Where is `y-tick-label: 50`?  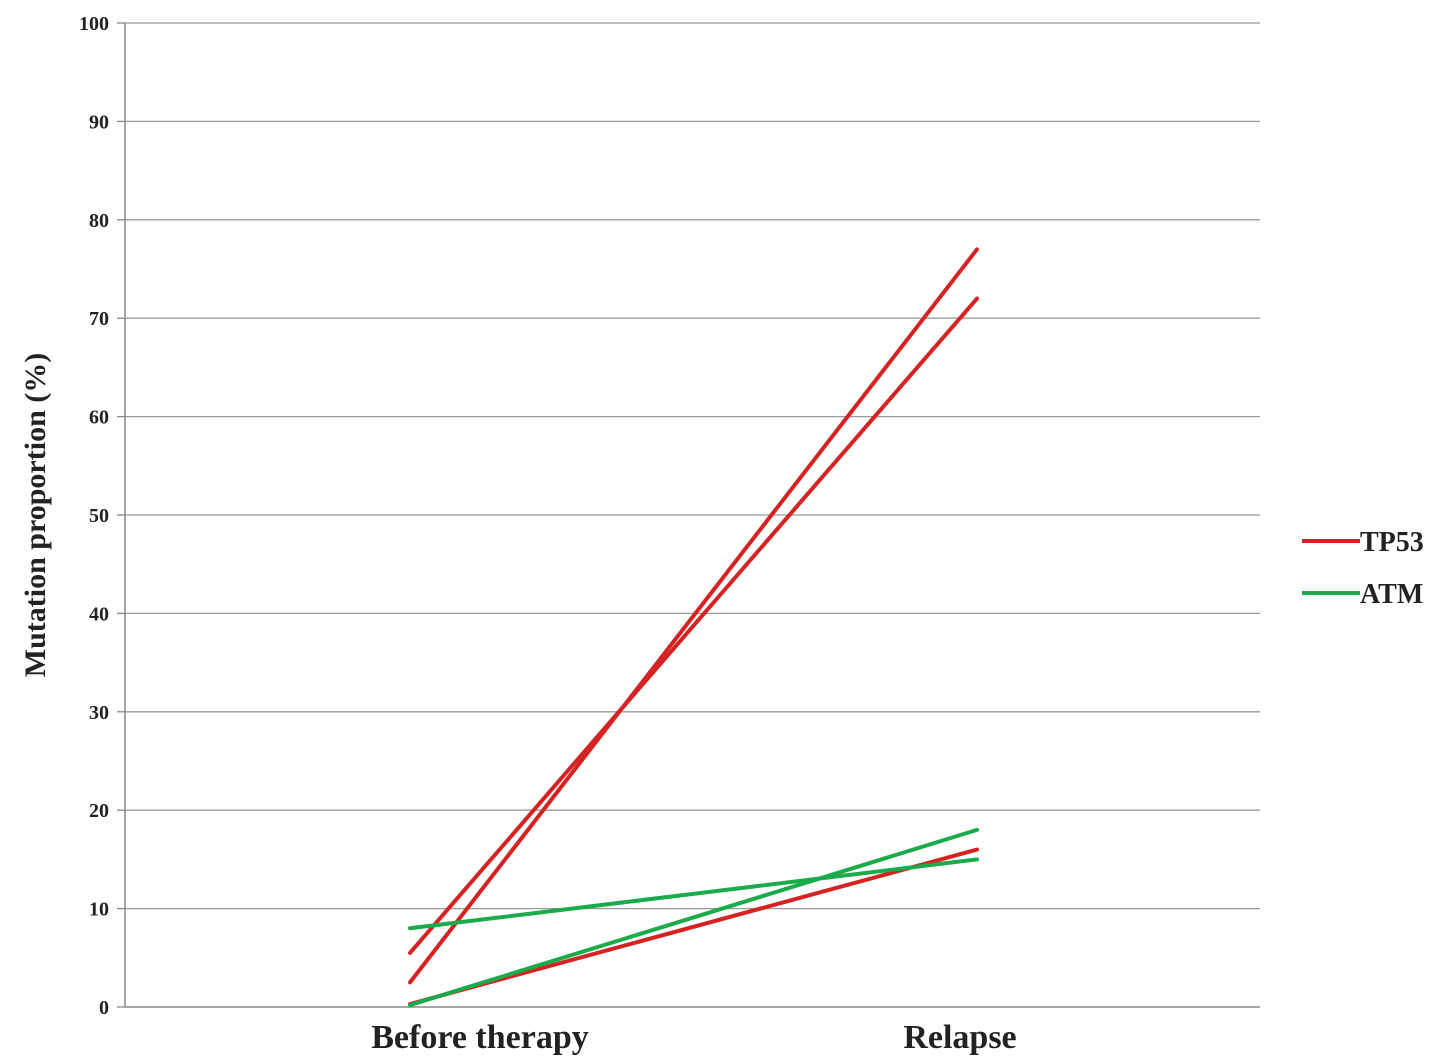
y-tick-label: 50 is located at coordinates (99, 516).